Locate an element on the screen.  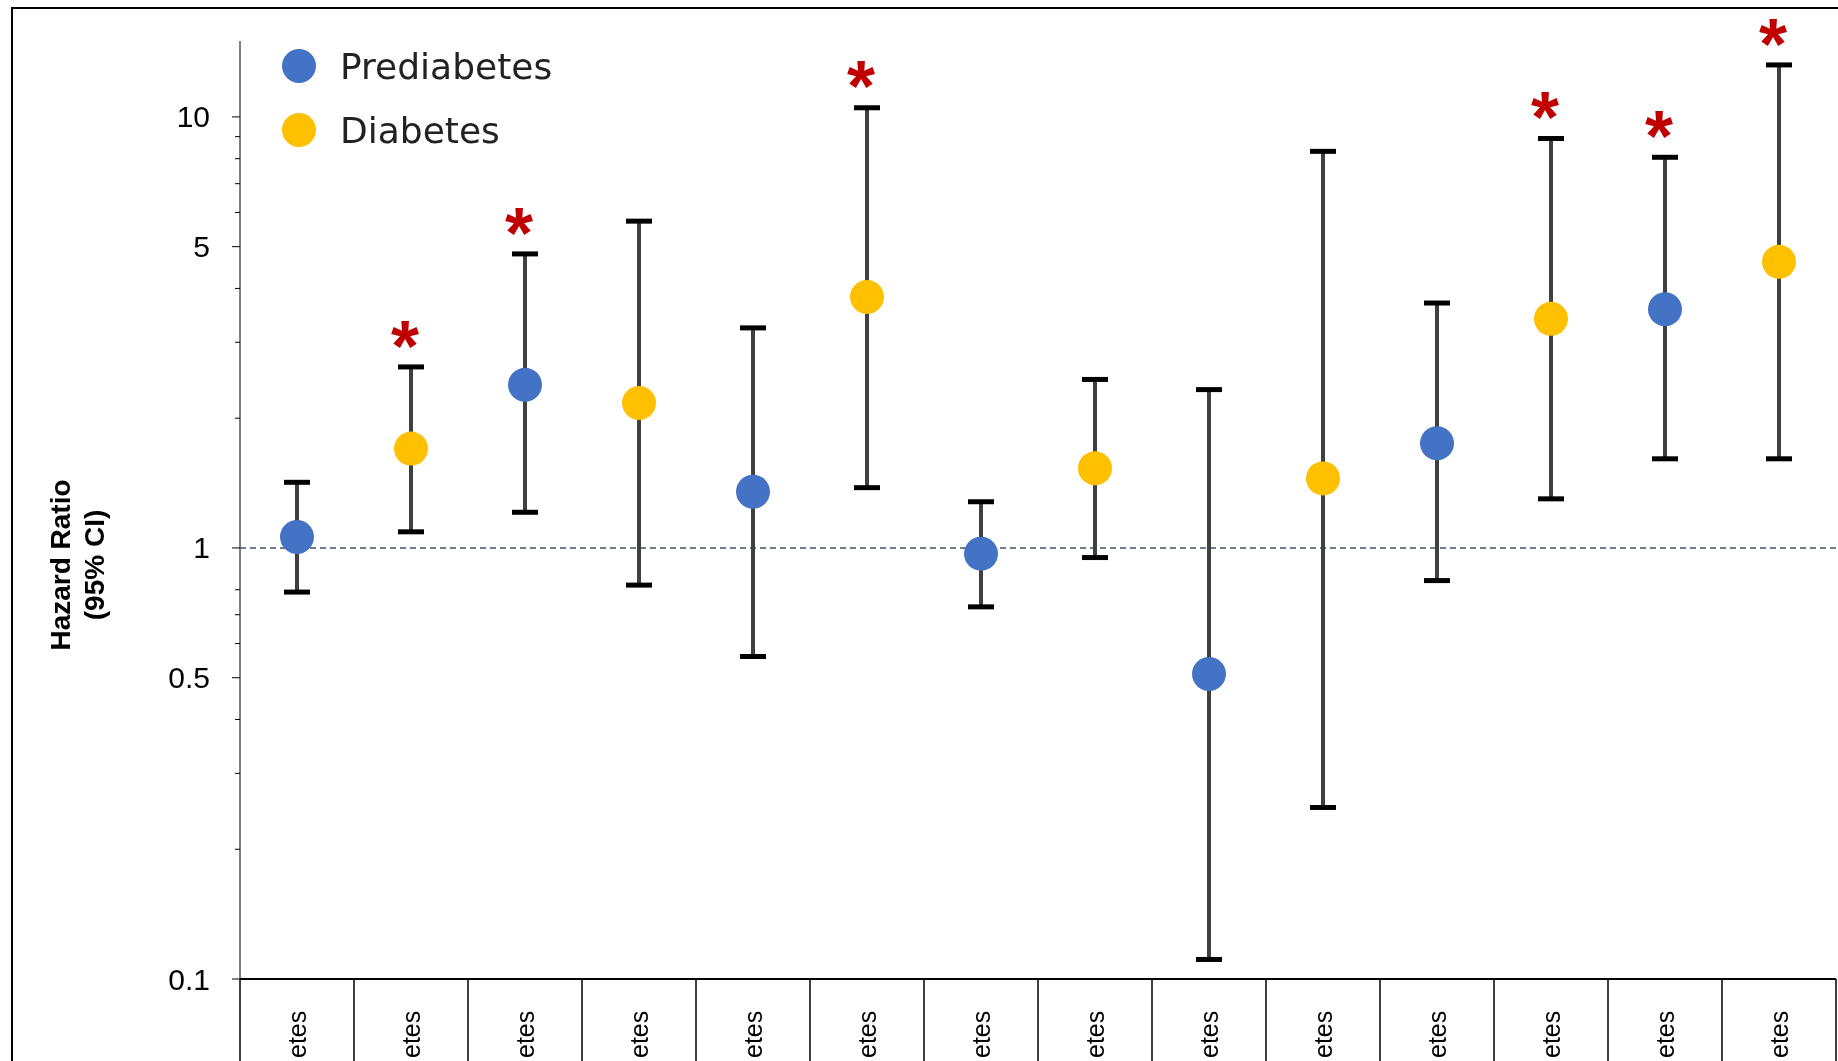
y-tick-label: 0.1 is located at coordinates (189, 979).